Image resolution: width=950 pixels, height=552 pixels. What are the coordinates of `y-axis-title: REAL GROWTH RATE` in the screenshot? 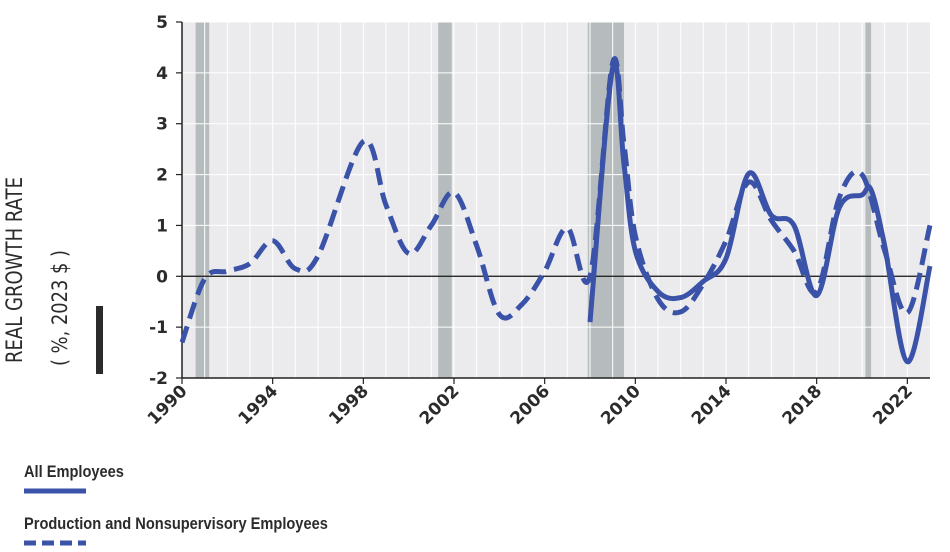 It's located at (14, 270).